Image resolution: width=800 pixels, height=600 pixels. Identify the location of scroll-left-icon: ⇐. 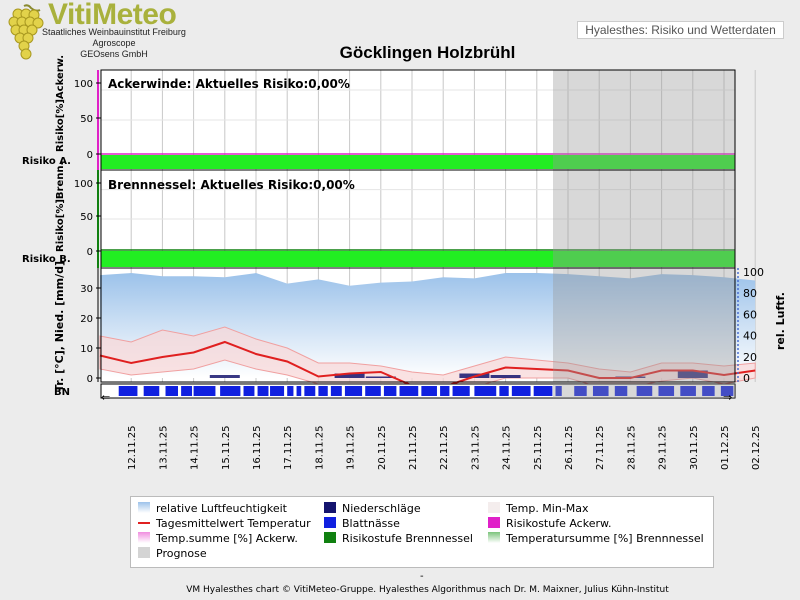
(105, 397).